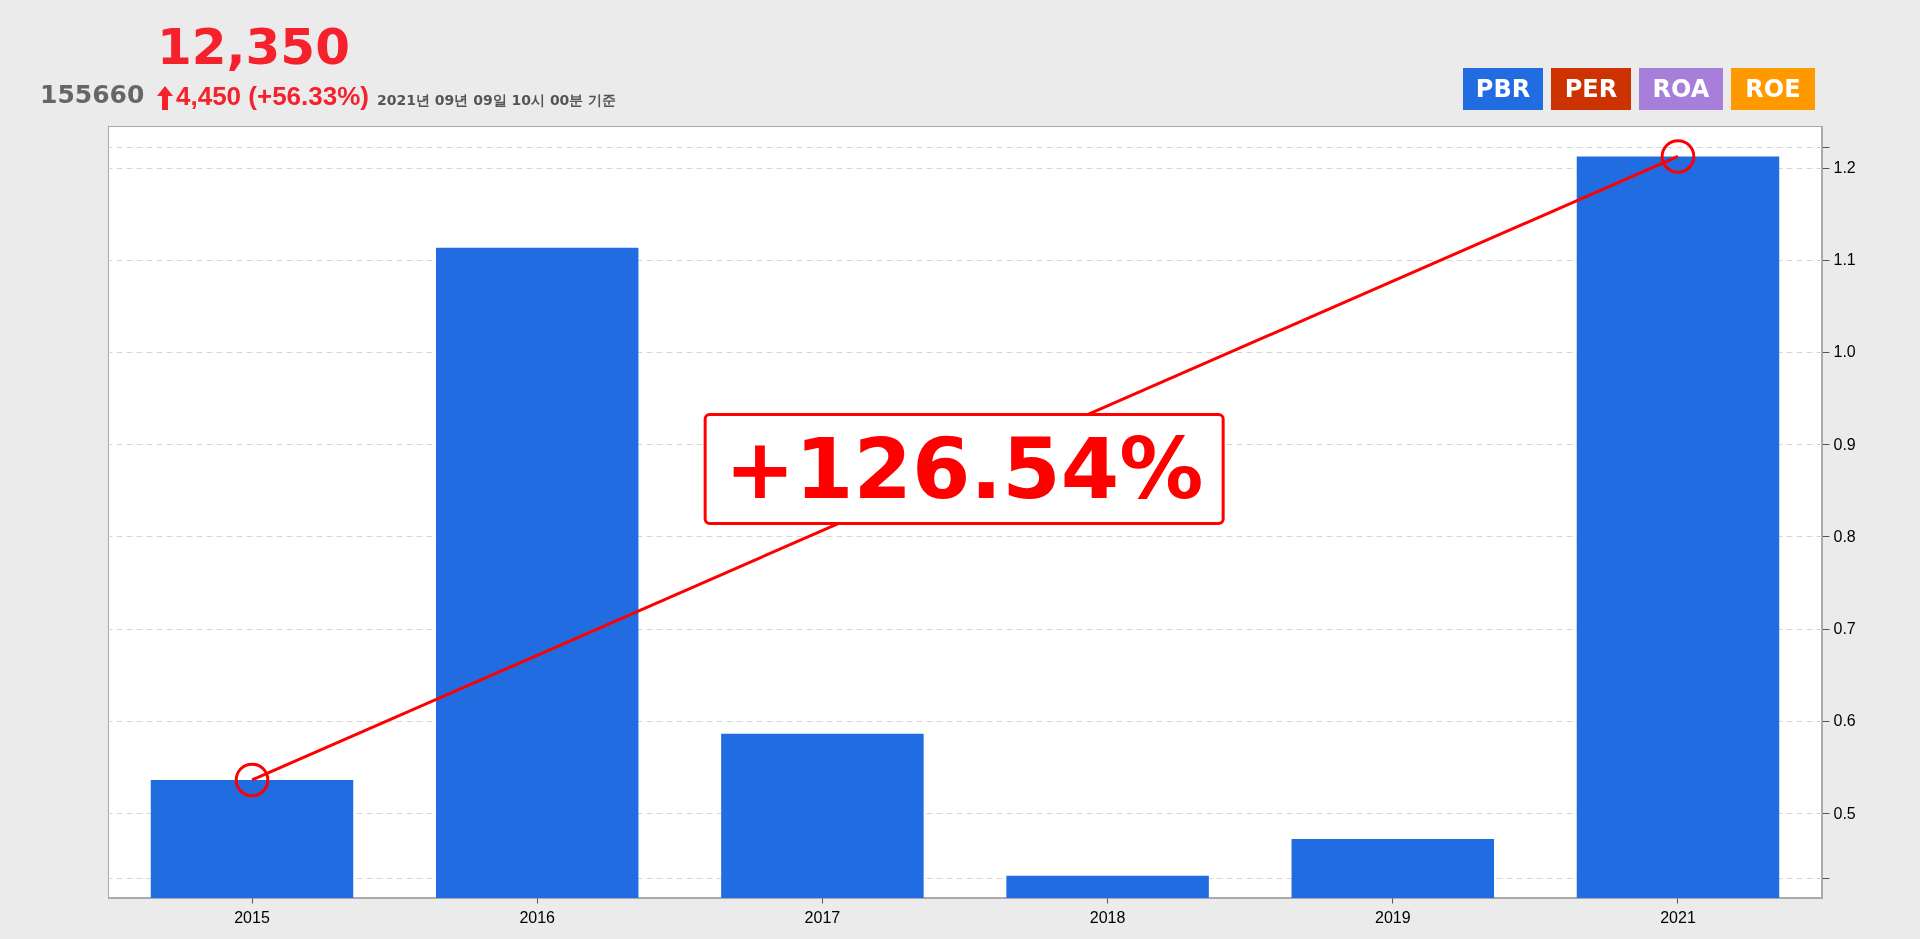 This screenshot has height=939, width=1920. Describe the element at coordinates (1844, 629) in the screenshot. I see `y-tick-label: 0.7` at that location.